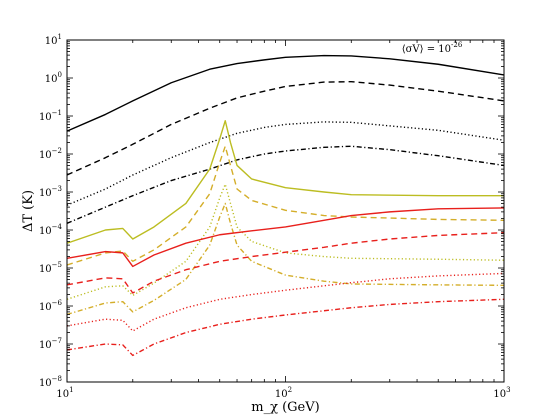 The width and height of the screenshot is (560, 420). Describe the element at coordinates (50, 116) in the screenshot. I see `y-tick-label: 10⁻¹` at that location.